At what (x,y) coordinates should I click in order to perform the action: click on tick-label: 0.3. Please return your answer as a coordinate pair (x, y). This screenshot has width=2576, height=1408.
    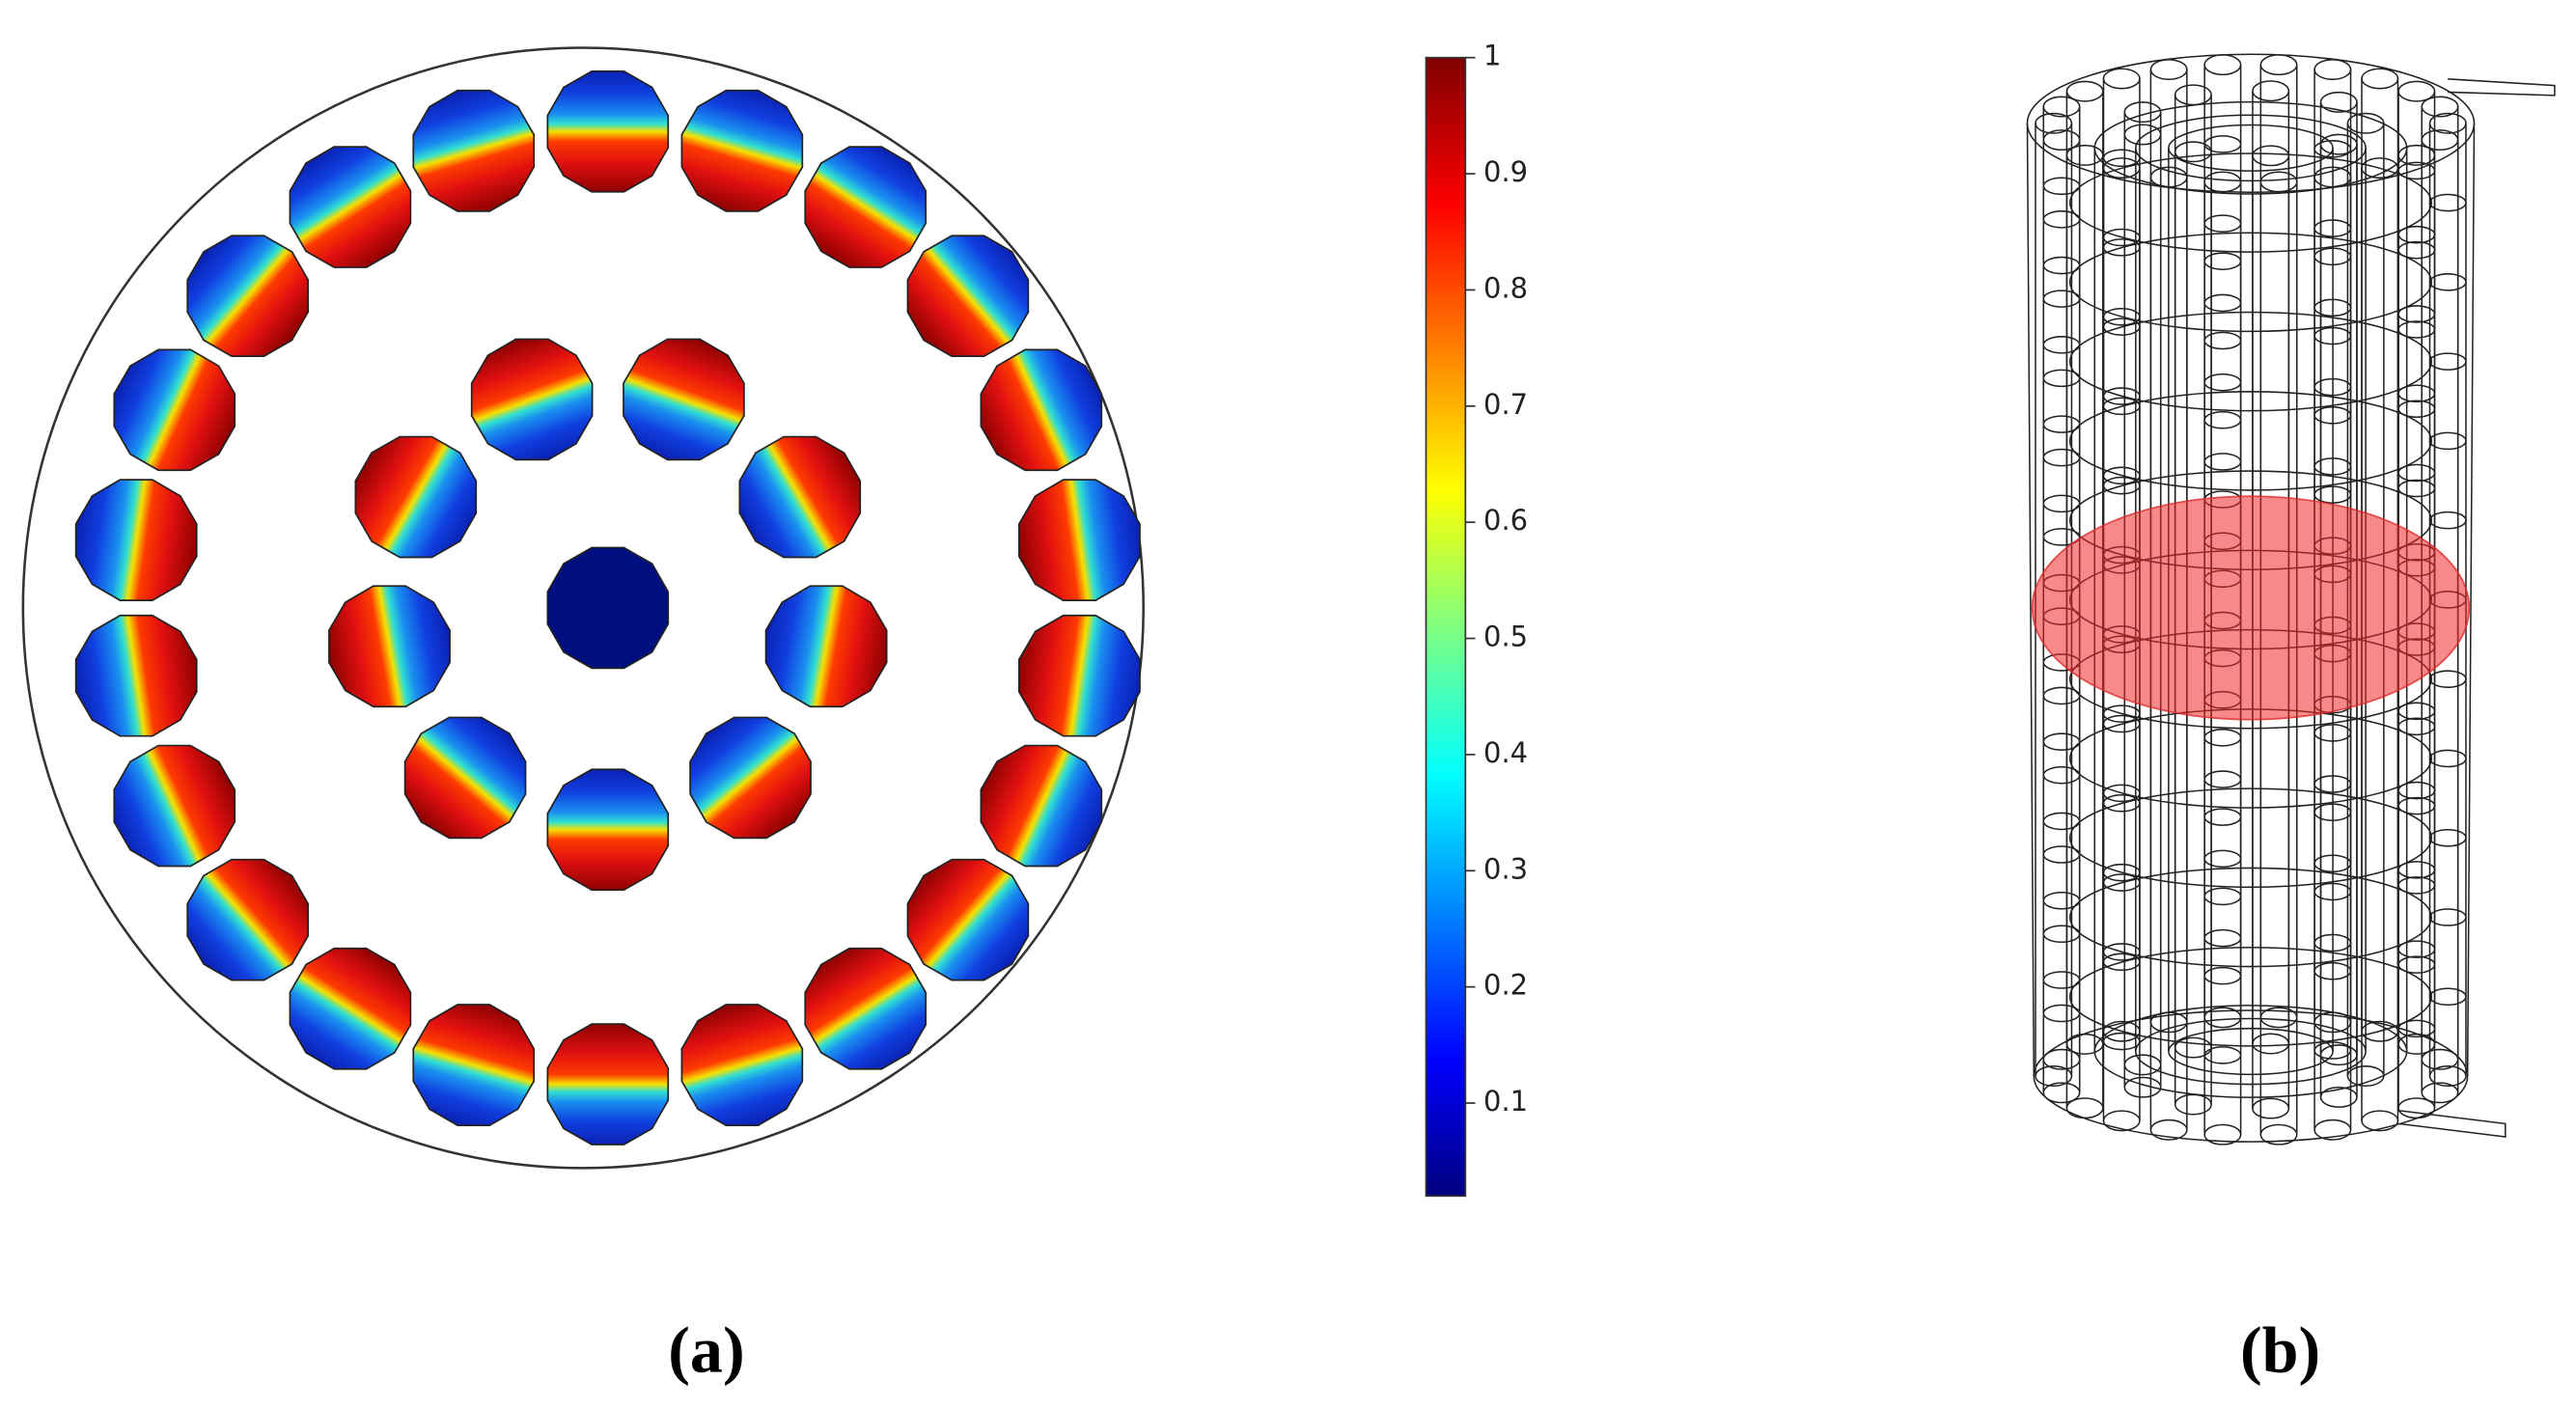
    Looking at the image, I should click on (1505, 868).